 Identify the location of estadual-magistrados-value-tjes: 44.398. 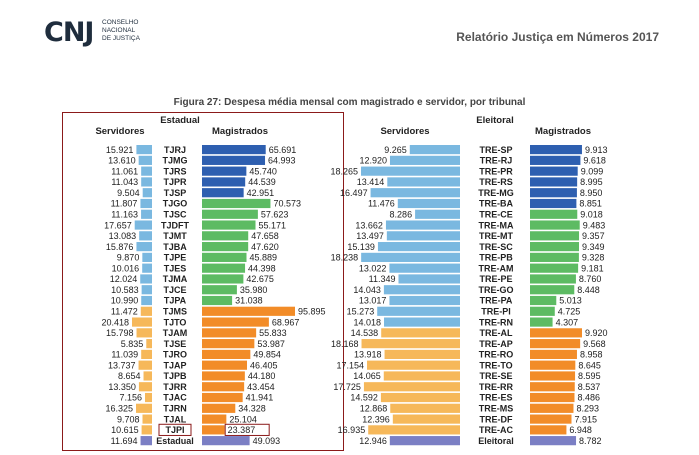
(262, 268).